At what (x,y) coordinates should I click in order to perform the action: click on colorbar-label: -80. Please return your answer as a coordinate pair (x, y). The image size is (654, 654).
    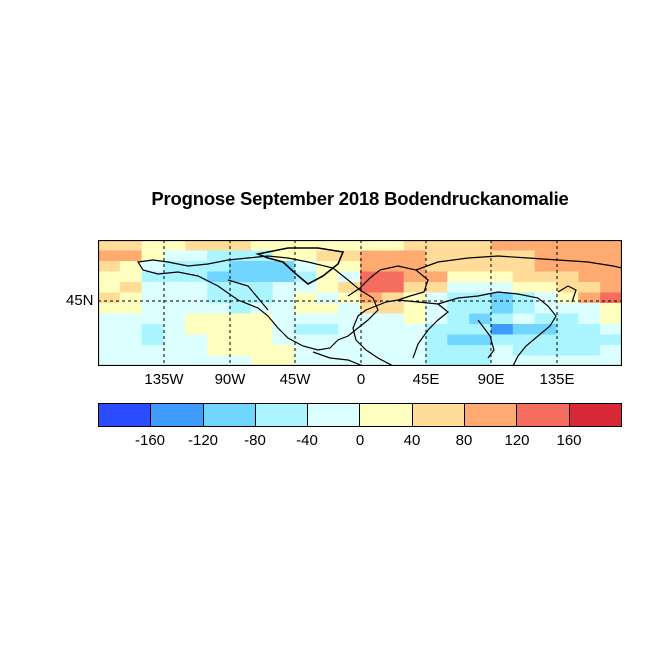
    Looking at the image, I should click on (255, 440).